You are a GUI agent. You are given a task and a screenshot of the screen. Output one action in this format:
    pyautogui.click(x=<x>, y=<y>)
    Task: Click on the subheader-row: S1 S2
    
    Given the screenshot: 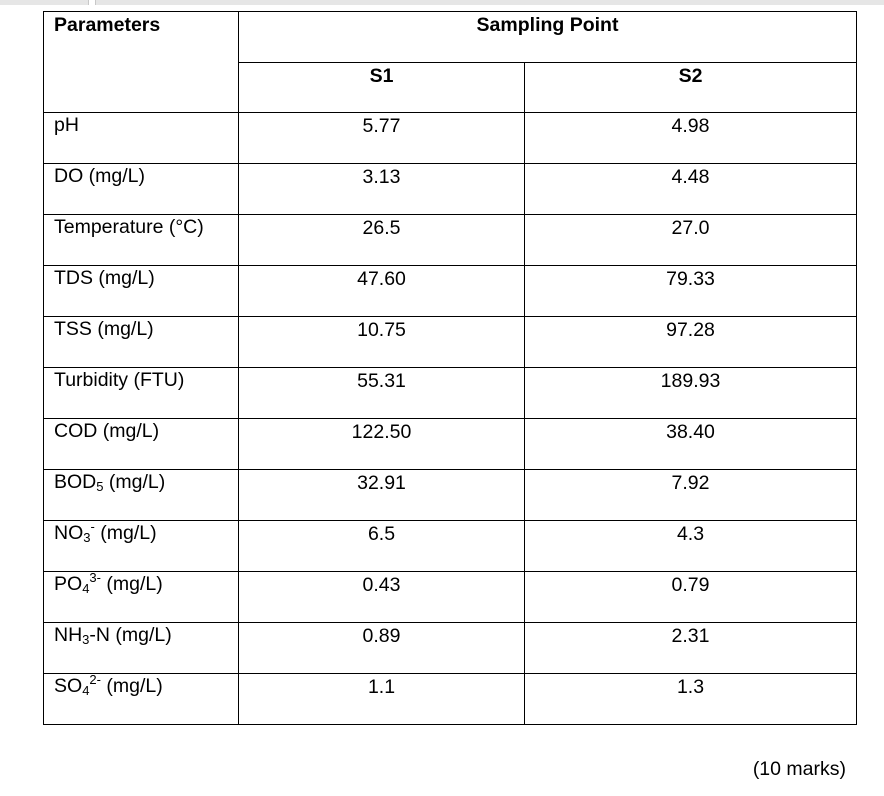 What is the action you would take?
    pyautogui.click(x=451, y=87)
    